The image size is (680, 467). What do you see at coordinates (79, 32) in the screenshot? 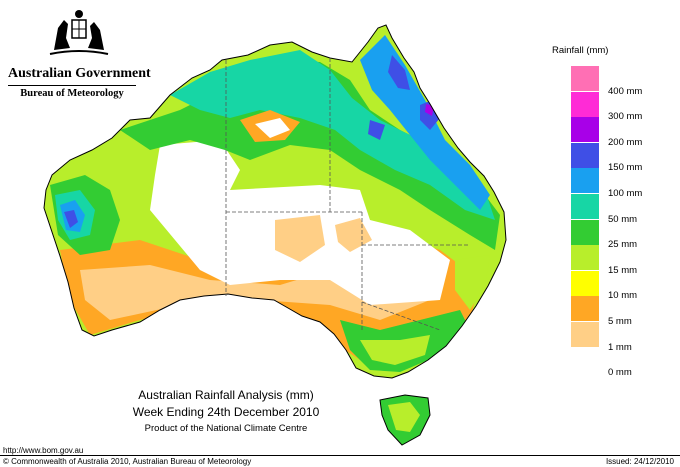
I see `australian-coat-of-arms-icon` at bounding box center [79, 32].